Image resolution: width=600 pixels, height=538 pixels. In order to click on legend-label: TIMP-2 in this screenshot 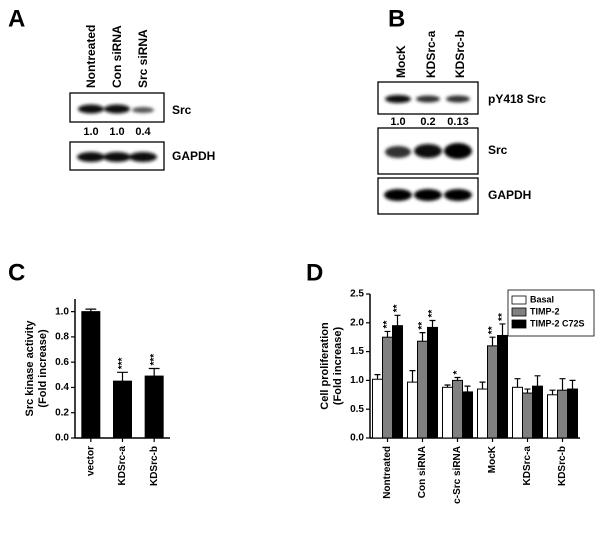, I will do `click(545, 311)`.